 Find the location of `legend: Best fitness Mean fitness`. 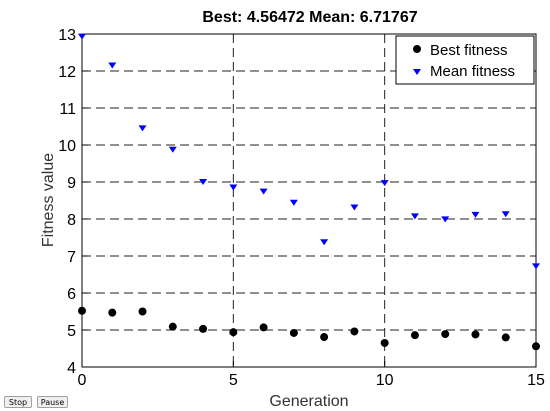

legend: Best fitness Mean fitness is located at coordinates (465, 60).